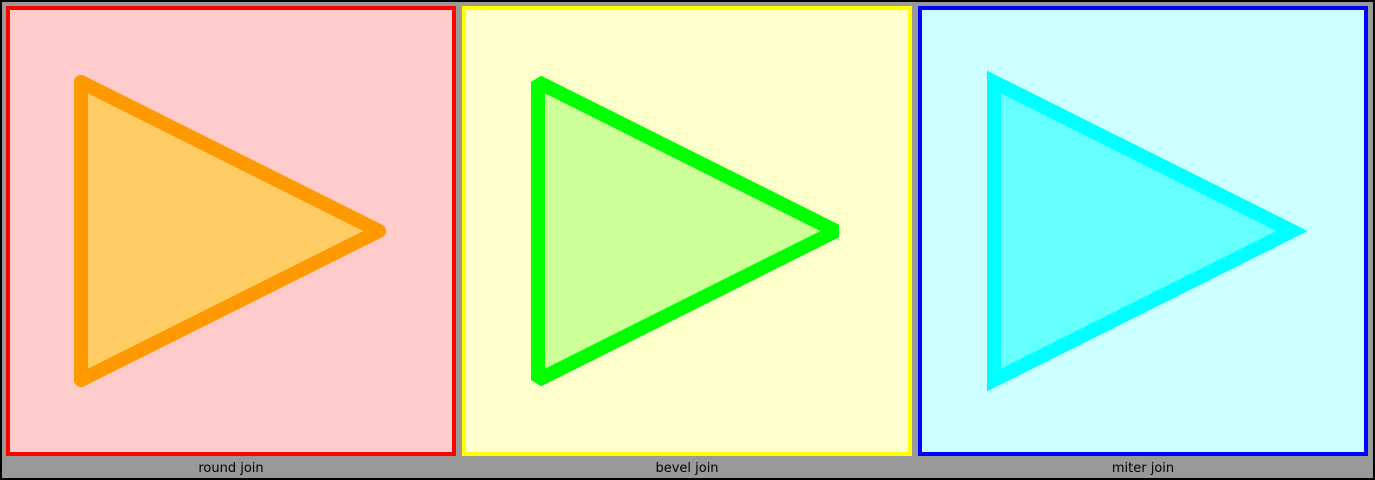 The height and width of the screenshot is (480, 1375). Describe the element at coordinates (1143, 468) in the screenshot. I see `caption-miter-join: miter join` at that location.